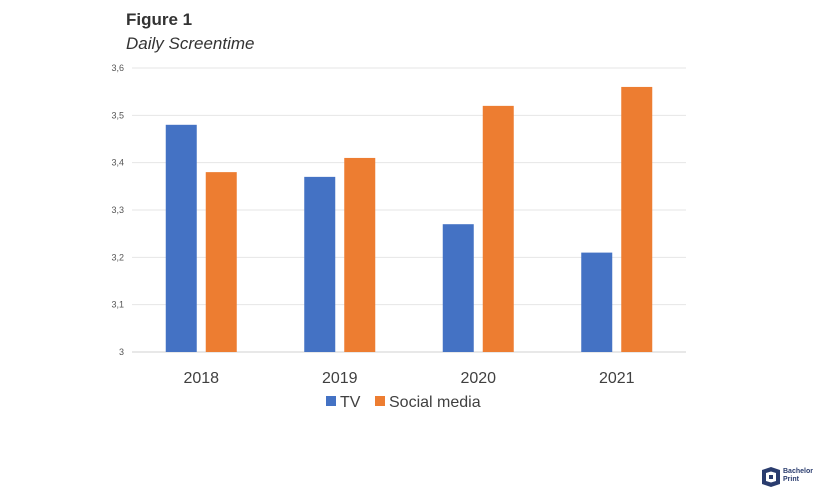  I want to click on y-tick-label: 3,2, so click(117, 257).